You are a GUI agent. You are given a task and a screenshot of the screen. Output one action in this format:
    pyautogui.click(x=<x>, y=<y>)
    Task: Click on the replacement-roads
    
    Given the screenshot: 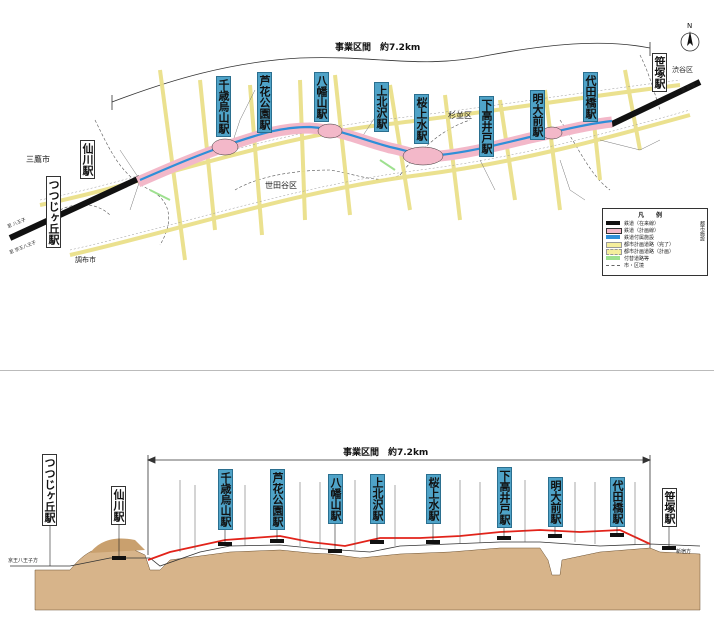 What is the action you would take?
    pyautogui.click(x=272, y=180)
    